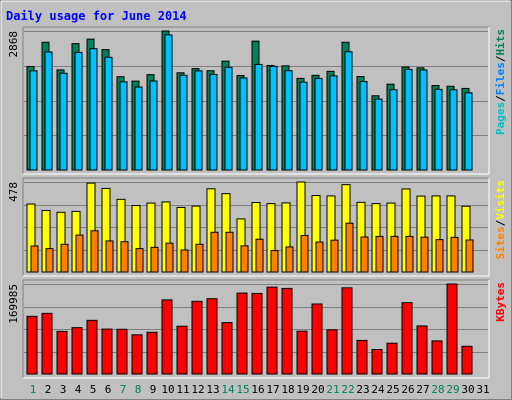 The width and height of the screenshot is (512, 400). Describe the element at coordinates (108, 389) in the screenshot. I see `x-tick-label: 6` at that location.